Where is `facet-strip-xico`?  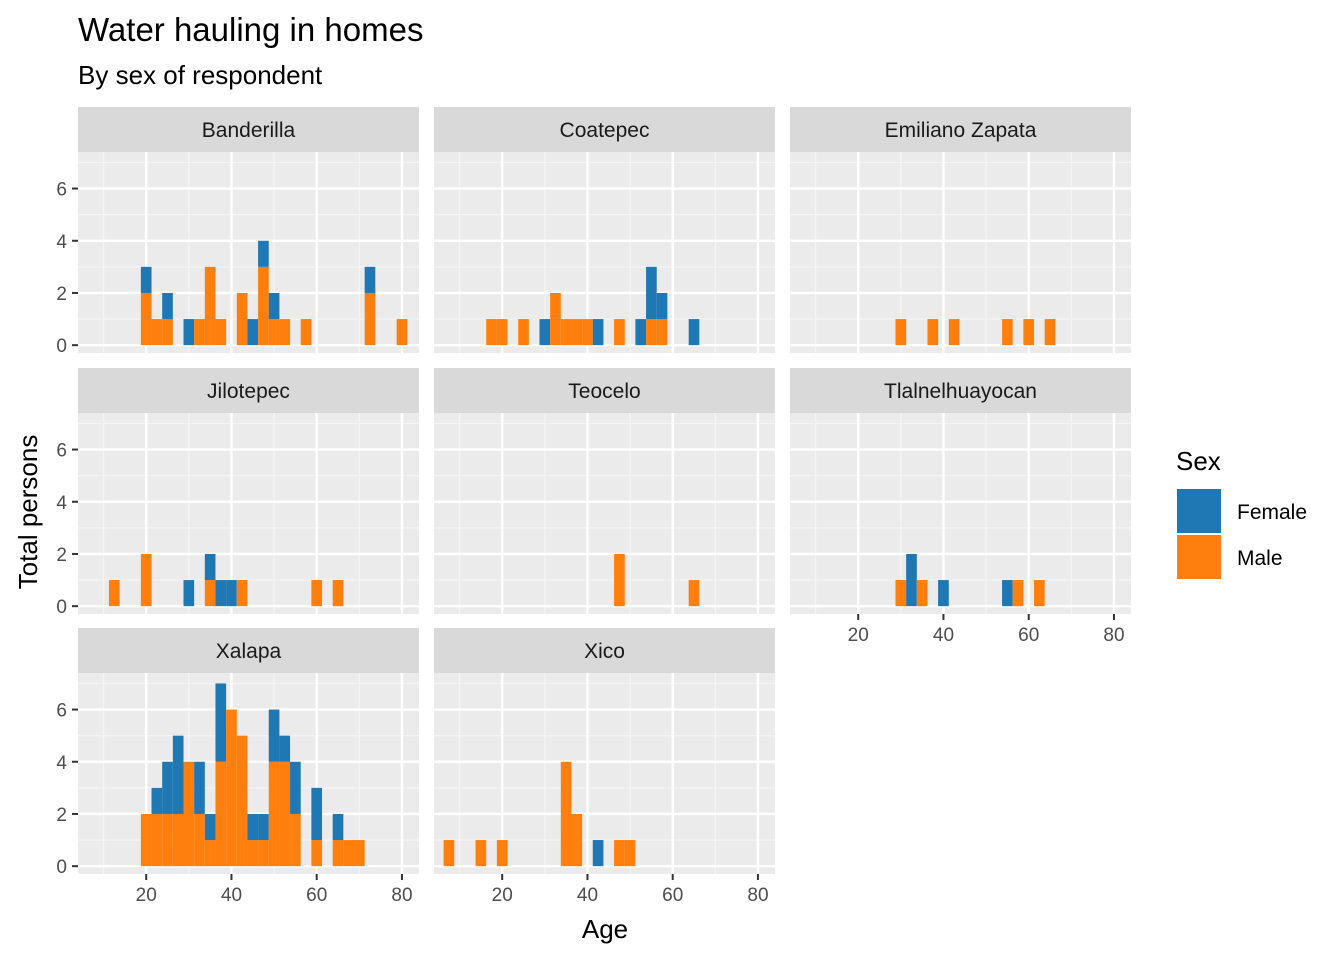
facet-strip-xico is located at coordinates (604, 650).